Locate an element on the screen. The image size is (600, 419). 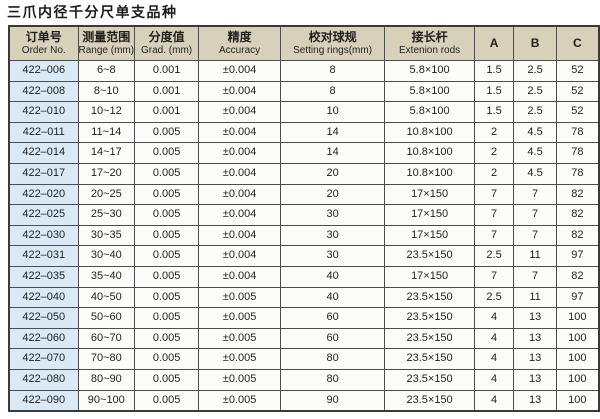
cell-range: 90~100 is located at coordinates (106, 400).